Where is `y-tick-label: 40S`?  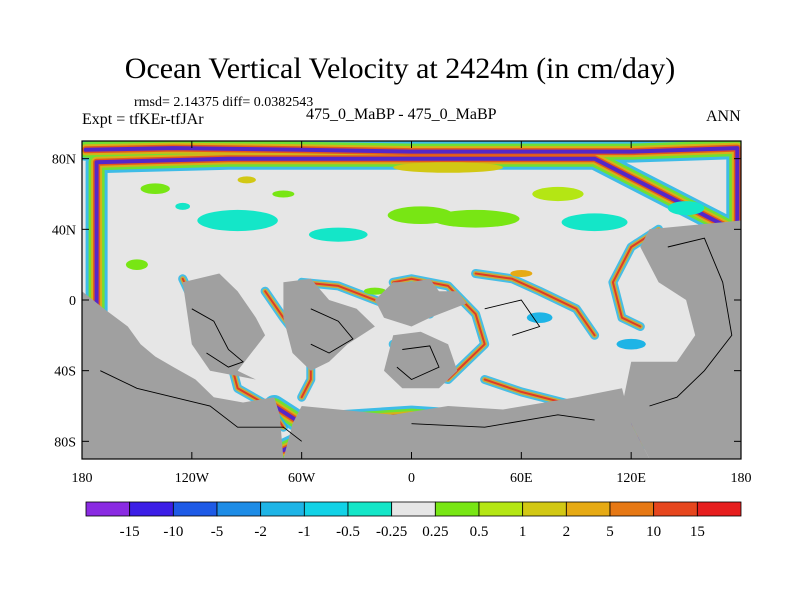 y-tick-label: 40S is located at coordinates (65, 372).